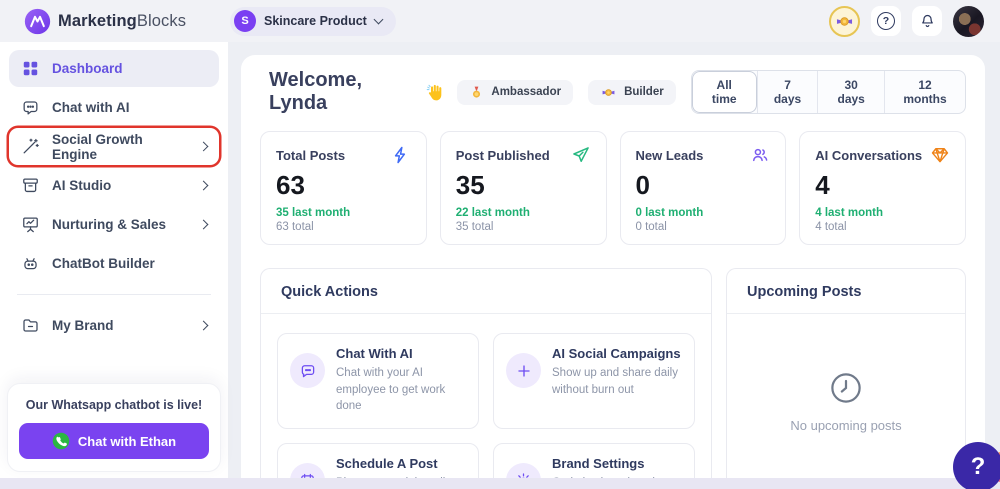 This screenshot has height=489, width=1000. I want to click on filter-12-months: 12 months, so click(924, 92).